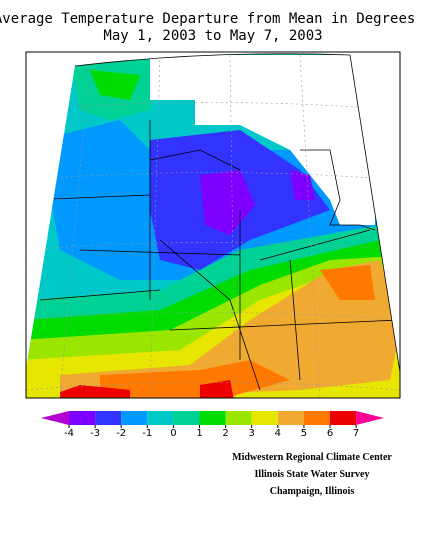 This screenshot has height=550, width=425. I want to click on credit-line: Champaign, Illinois, so click(312, 491).